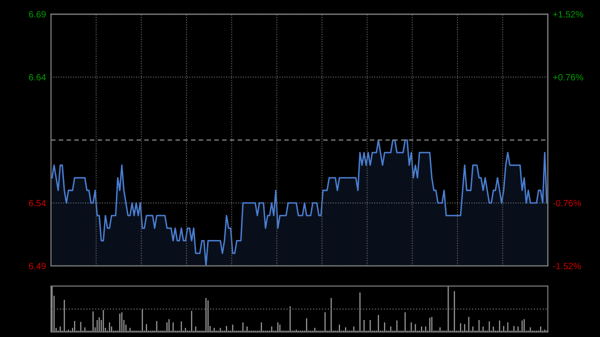  Describe the element at coordinates (567, 203) in the screenshot. I see `y2-tick-label: -0.76%` at that location.